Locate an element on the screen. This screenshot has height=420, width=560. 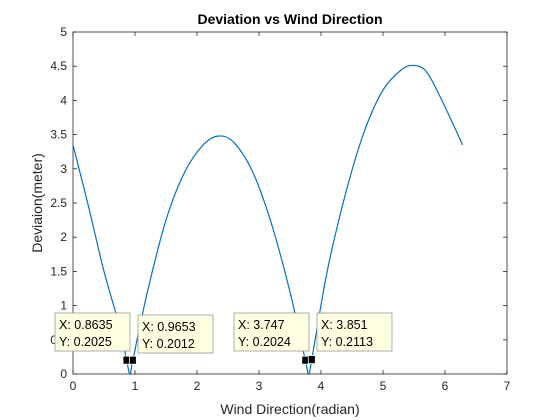
x-tick-label: 0 is located at coordinates (73, 386).